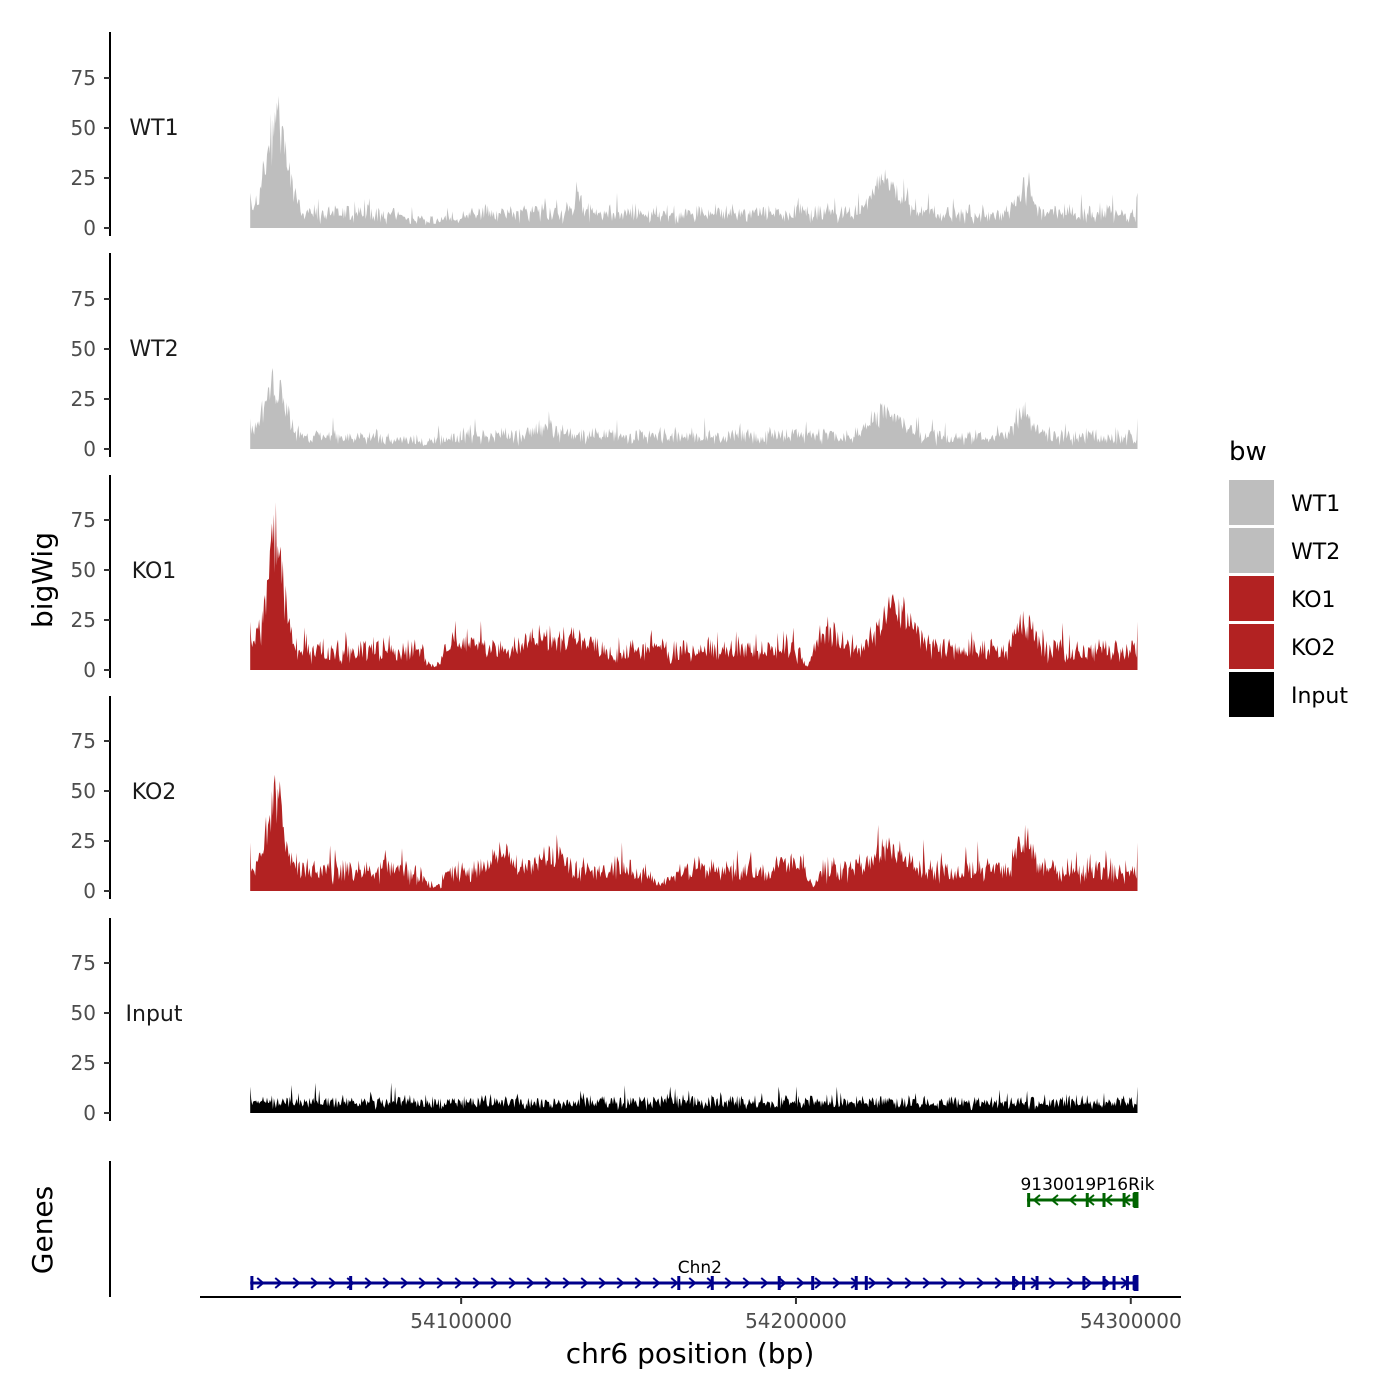  What do you see at coordinates (691, 1314) in the screenshot?
I see `x-axis: 54100000 54200000 54300000` at bounding box center [691, 1314].